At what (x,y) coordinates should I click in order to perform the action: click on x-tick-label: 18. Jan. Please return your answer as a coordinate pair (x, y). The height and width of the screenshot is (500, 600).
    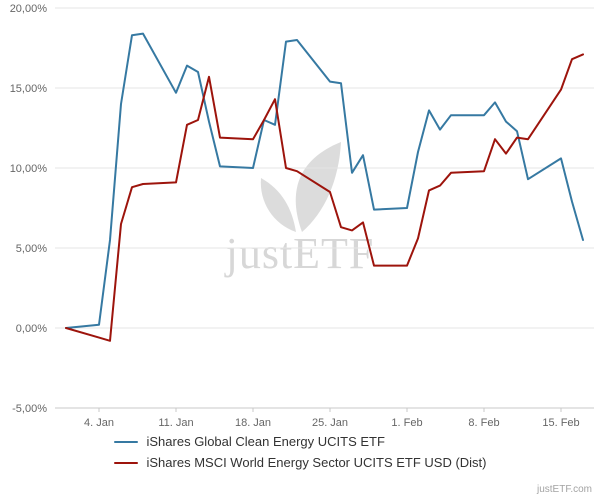
    Looking at the image, I should click on (253, 423).